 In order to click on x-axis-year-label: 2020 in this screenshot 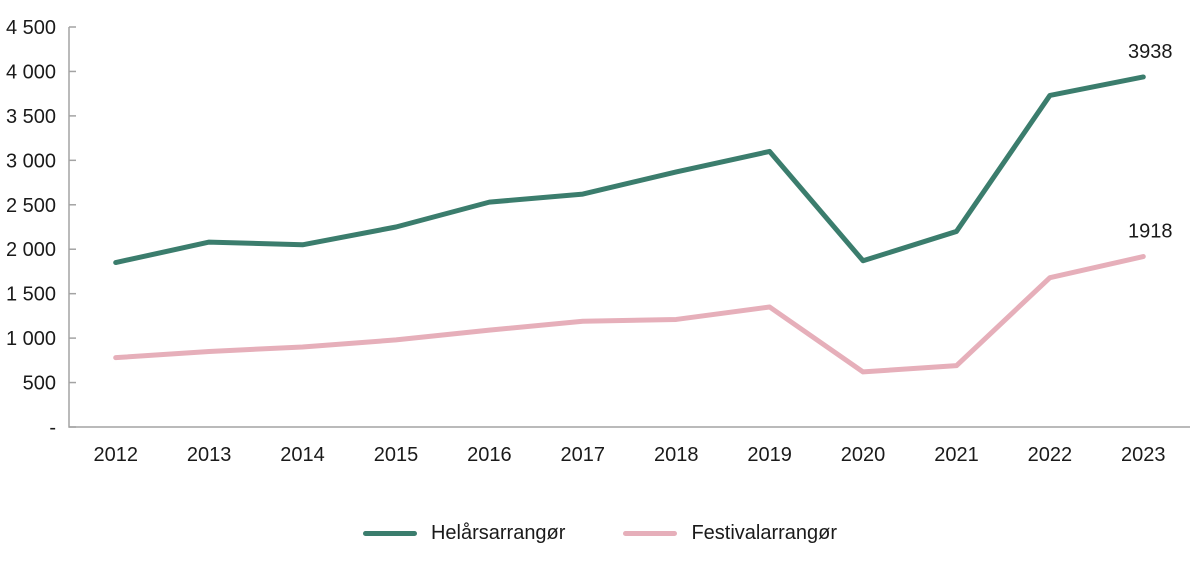, I will do `click(863, 455)`.